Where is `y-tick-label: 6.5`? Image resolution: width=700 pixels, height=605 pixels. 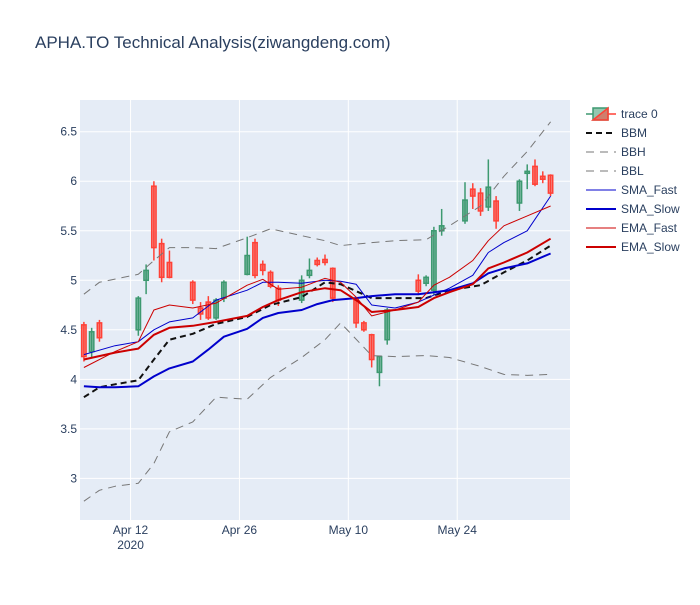
y-tick-label: 6.5 is located at coordinates (68, 132).